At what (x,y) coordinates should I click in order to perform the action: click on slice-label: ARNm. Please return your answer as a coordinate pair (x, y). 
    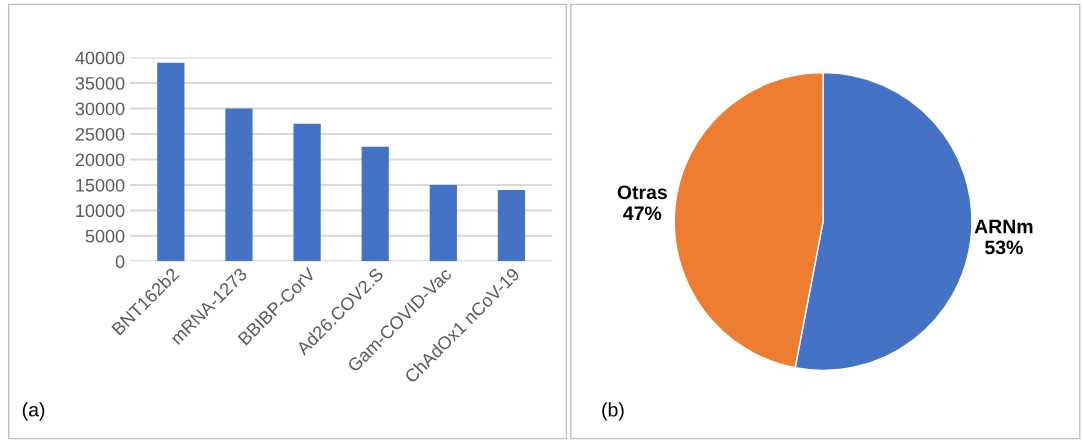
    Looking at the image, I should click on (1003, 226).